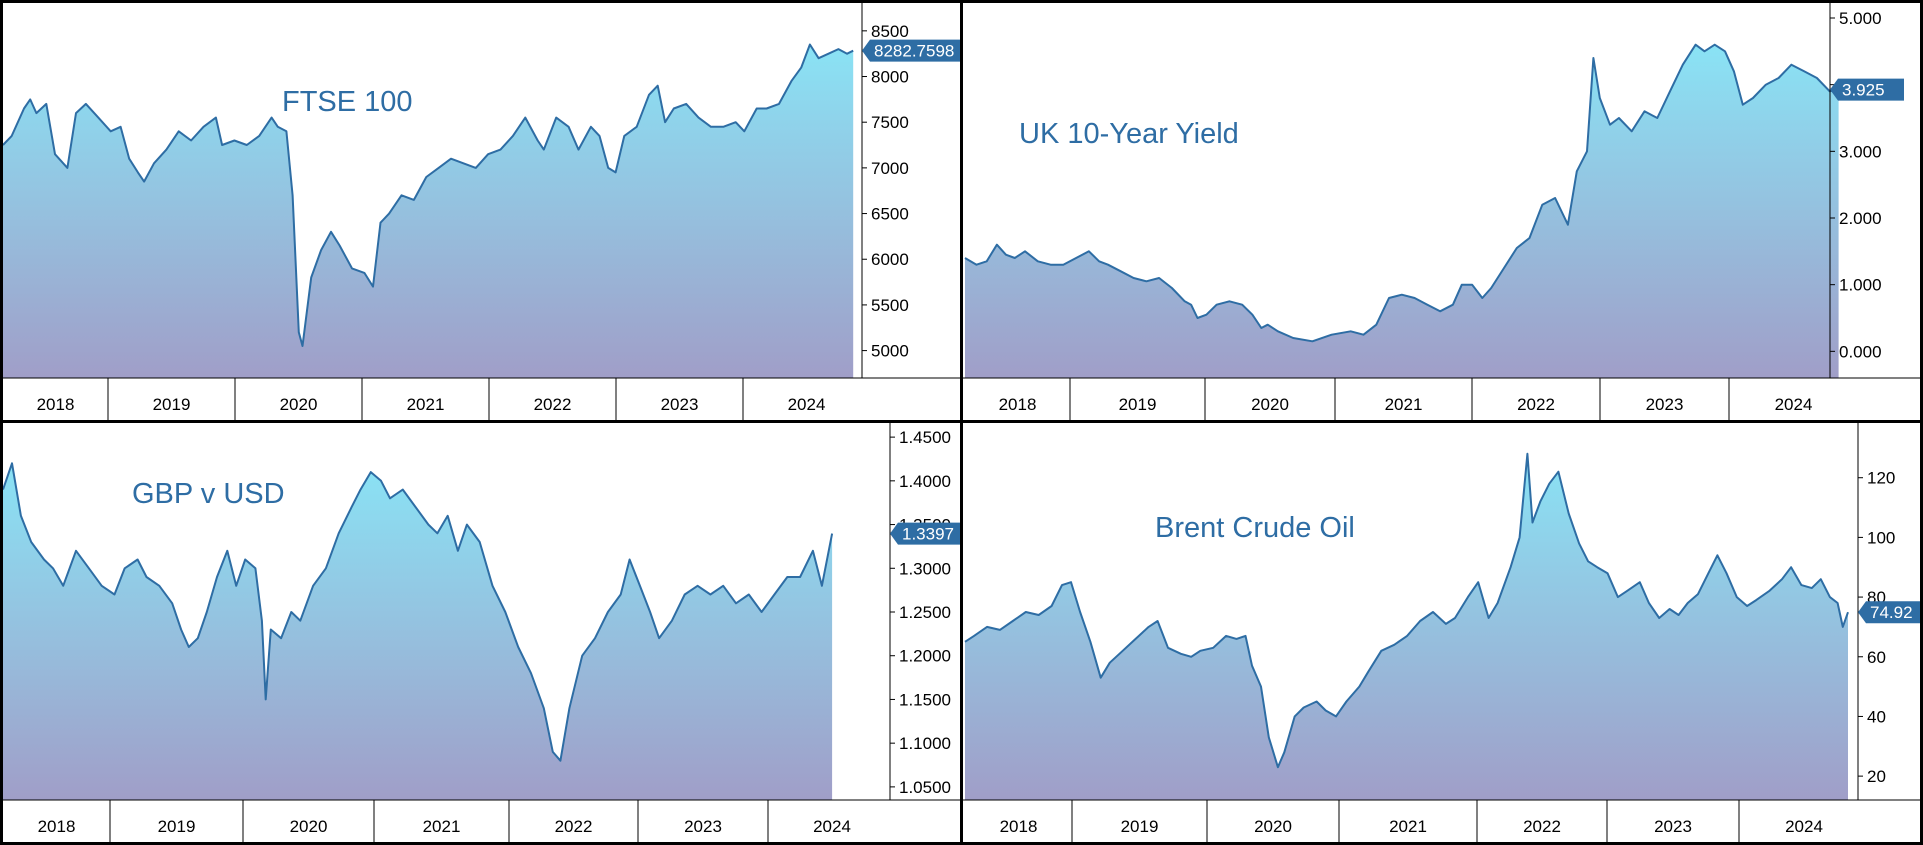  I want to click on brent-x-tick-label: 2021, so click(1408, 826).